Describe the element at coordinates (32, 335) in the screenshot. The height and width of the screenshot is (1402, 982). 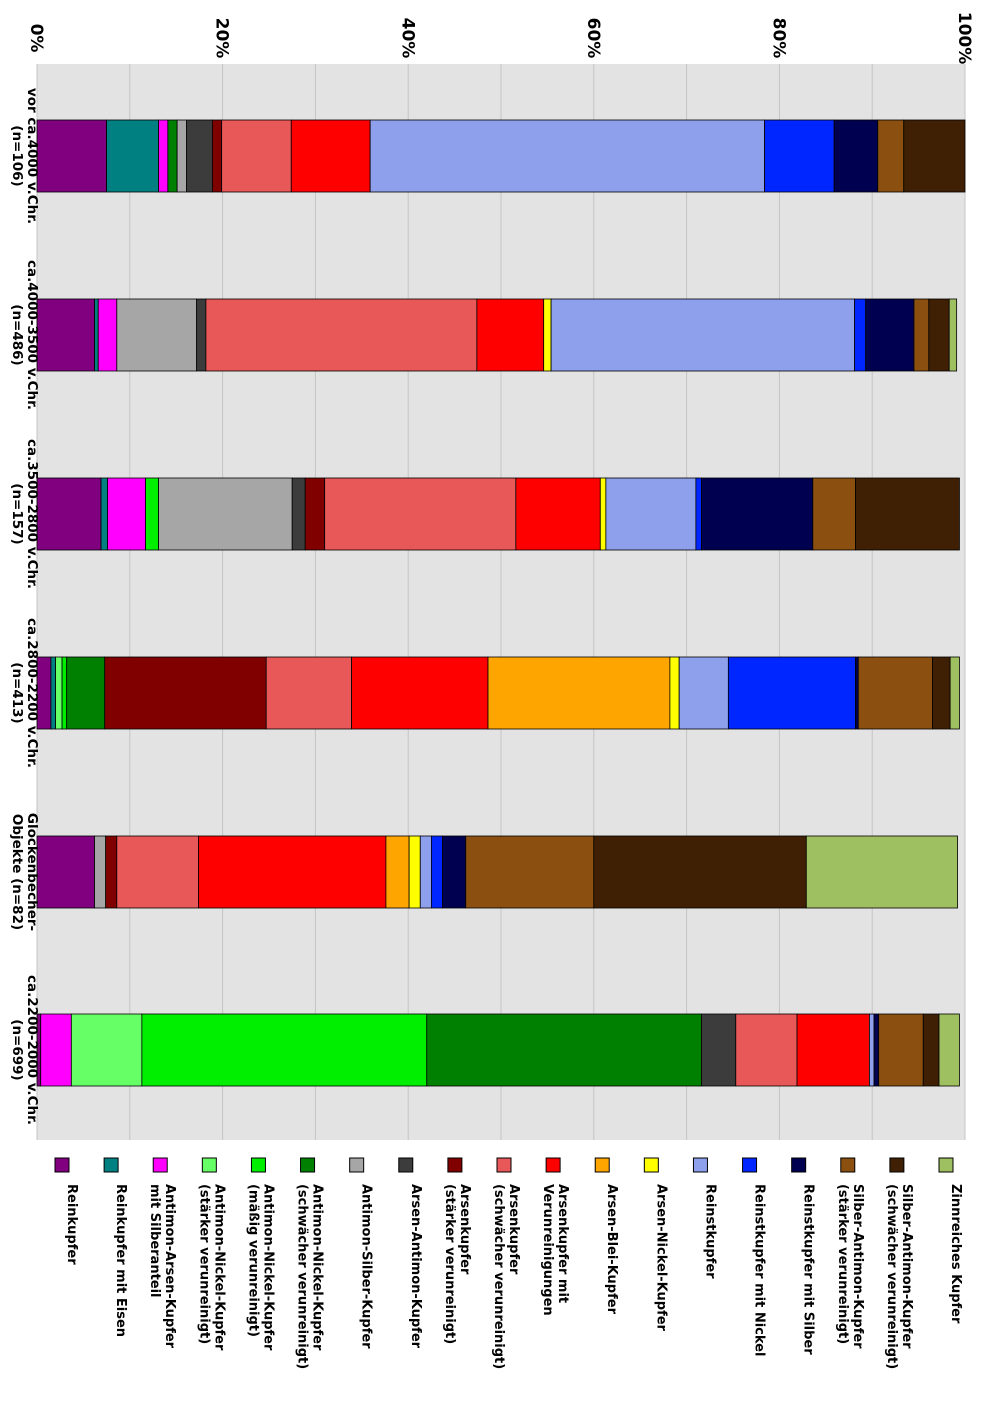
I see `category-label: ca.4000-3500 v.Chr.` at that location.